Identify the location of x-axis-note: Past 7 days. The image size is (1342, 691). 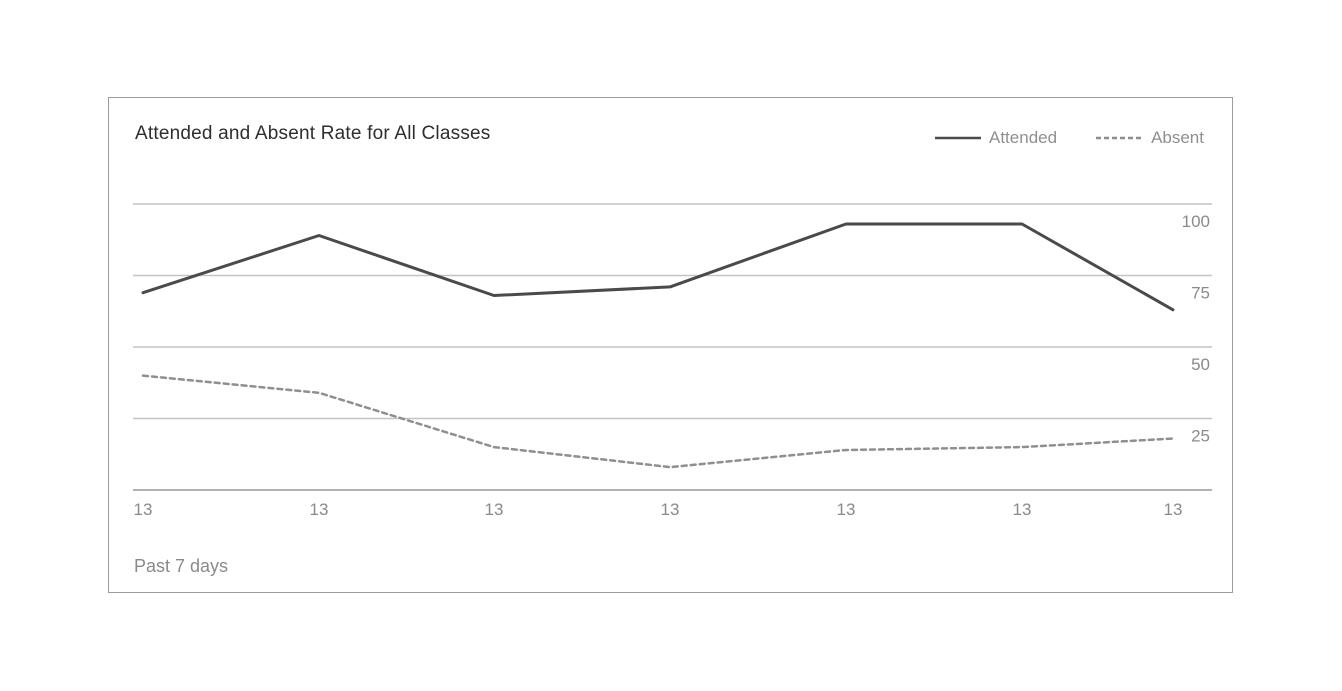
(181, 566).